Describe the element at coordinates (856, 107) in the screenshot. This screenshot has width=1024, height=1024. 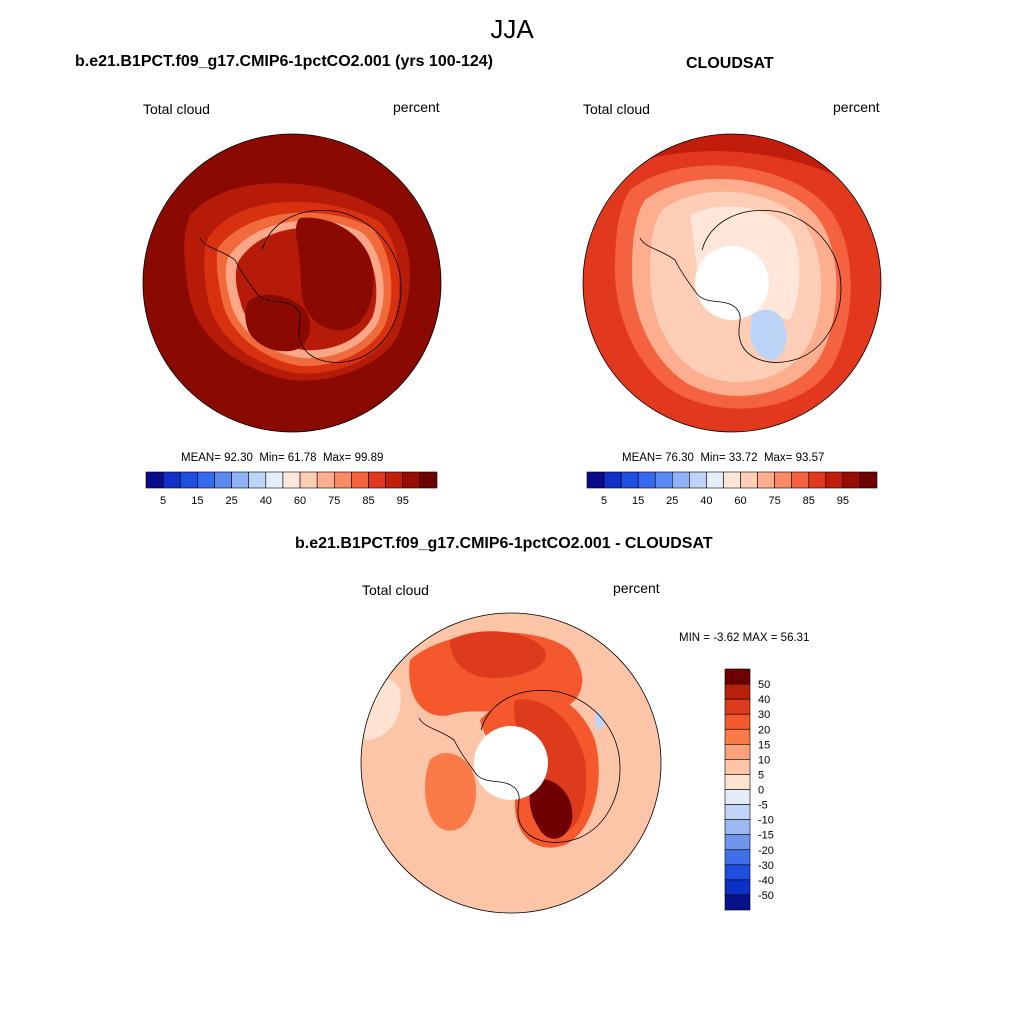
I see `obs-panel-units-label: percent` at that location.